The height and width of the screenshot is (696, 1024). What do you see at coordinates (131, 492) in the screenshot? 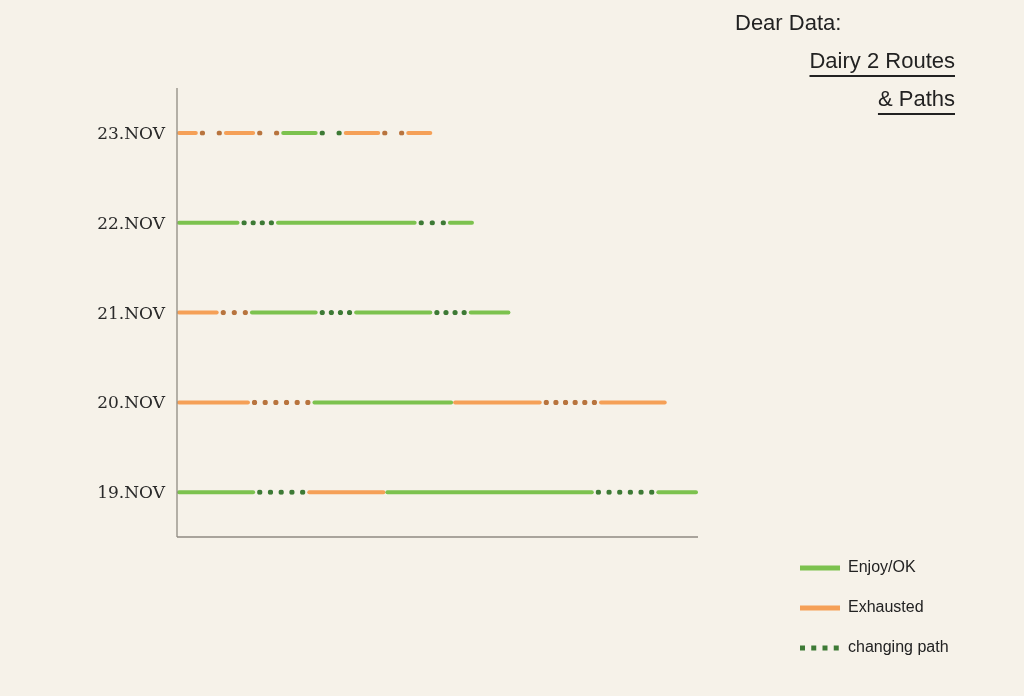
I see `y-tick-label: 19.NOV` at bounding box center [131, 492].